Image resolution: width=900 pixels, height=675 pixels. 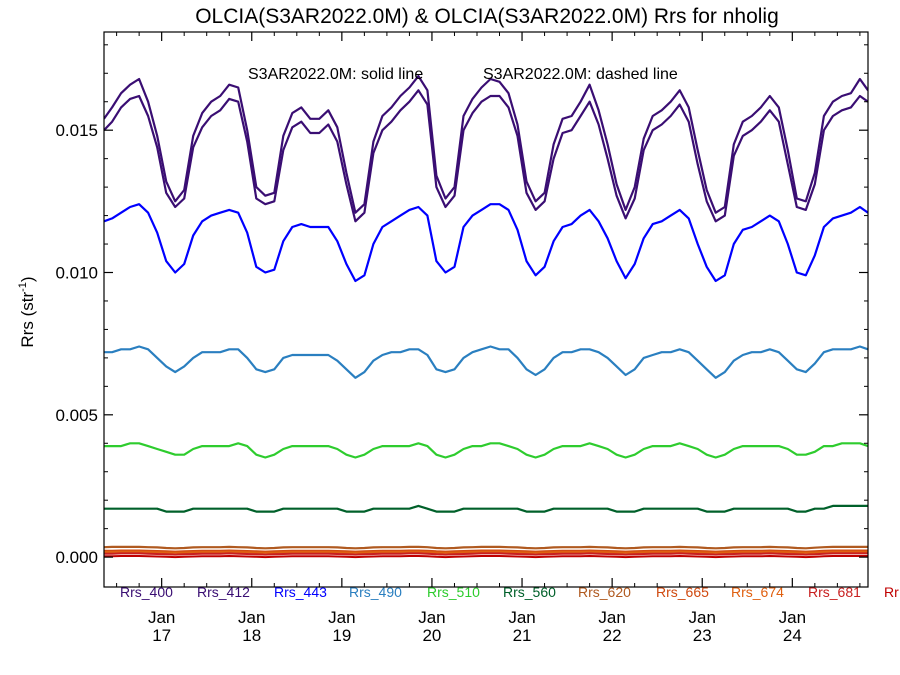 I want to click on x-tick-label-day: 18, so click(x=251, y=635).